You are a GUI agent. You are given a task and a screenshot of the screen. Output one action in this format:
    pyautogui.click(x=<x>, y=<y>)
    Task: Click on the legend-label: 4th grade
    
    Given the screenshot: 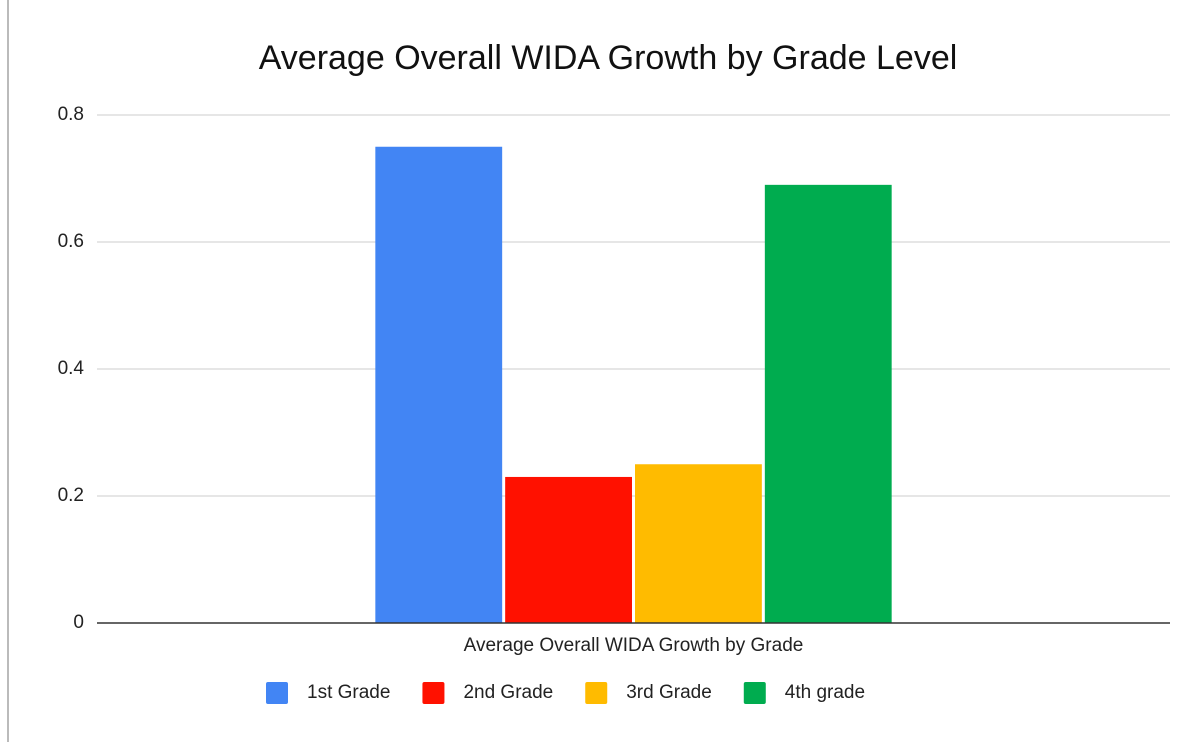 What is the action you would take?
    pyautogui.click(x=825, y=692)
    